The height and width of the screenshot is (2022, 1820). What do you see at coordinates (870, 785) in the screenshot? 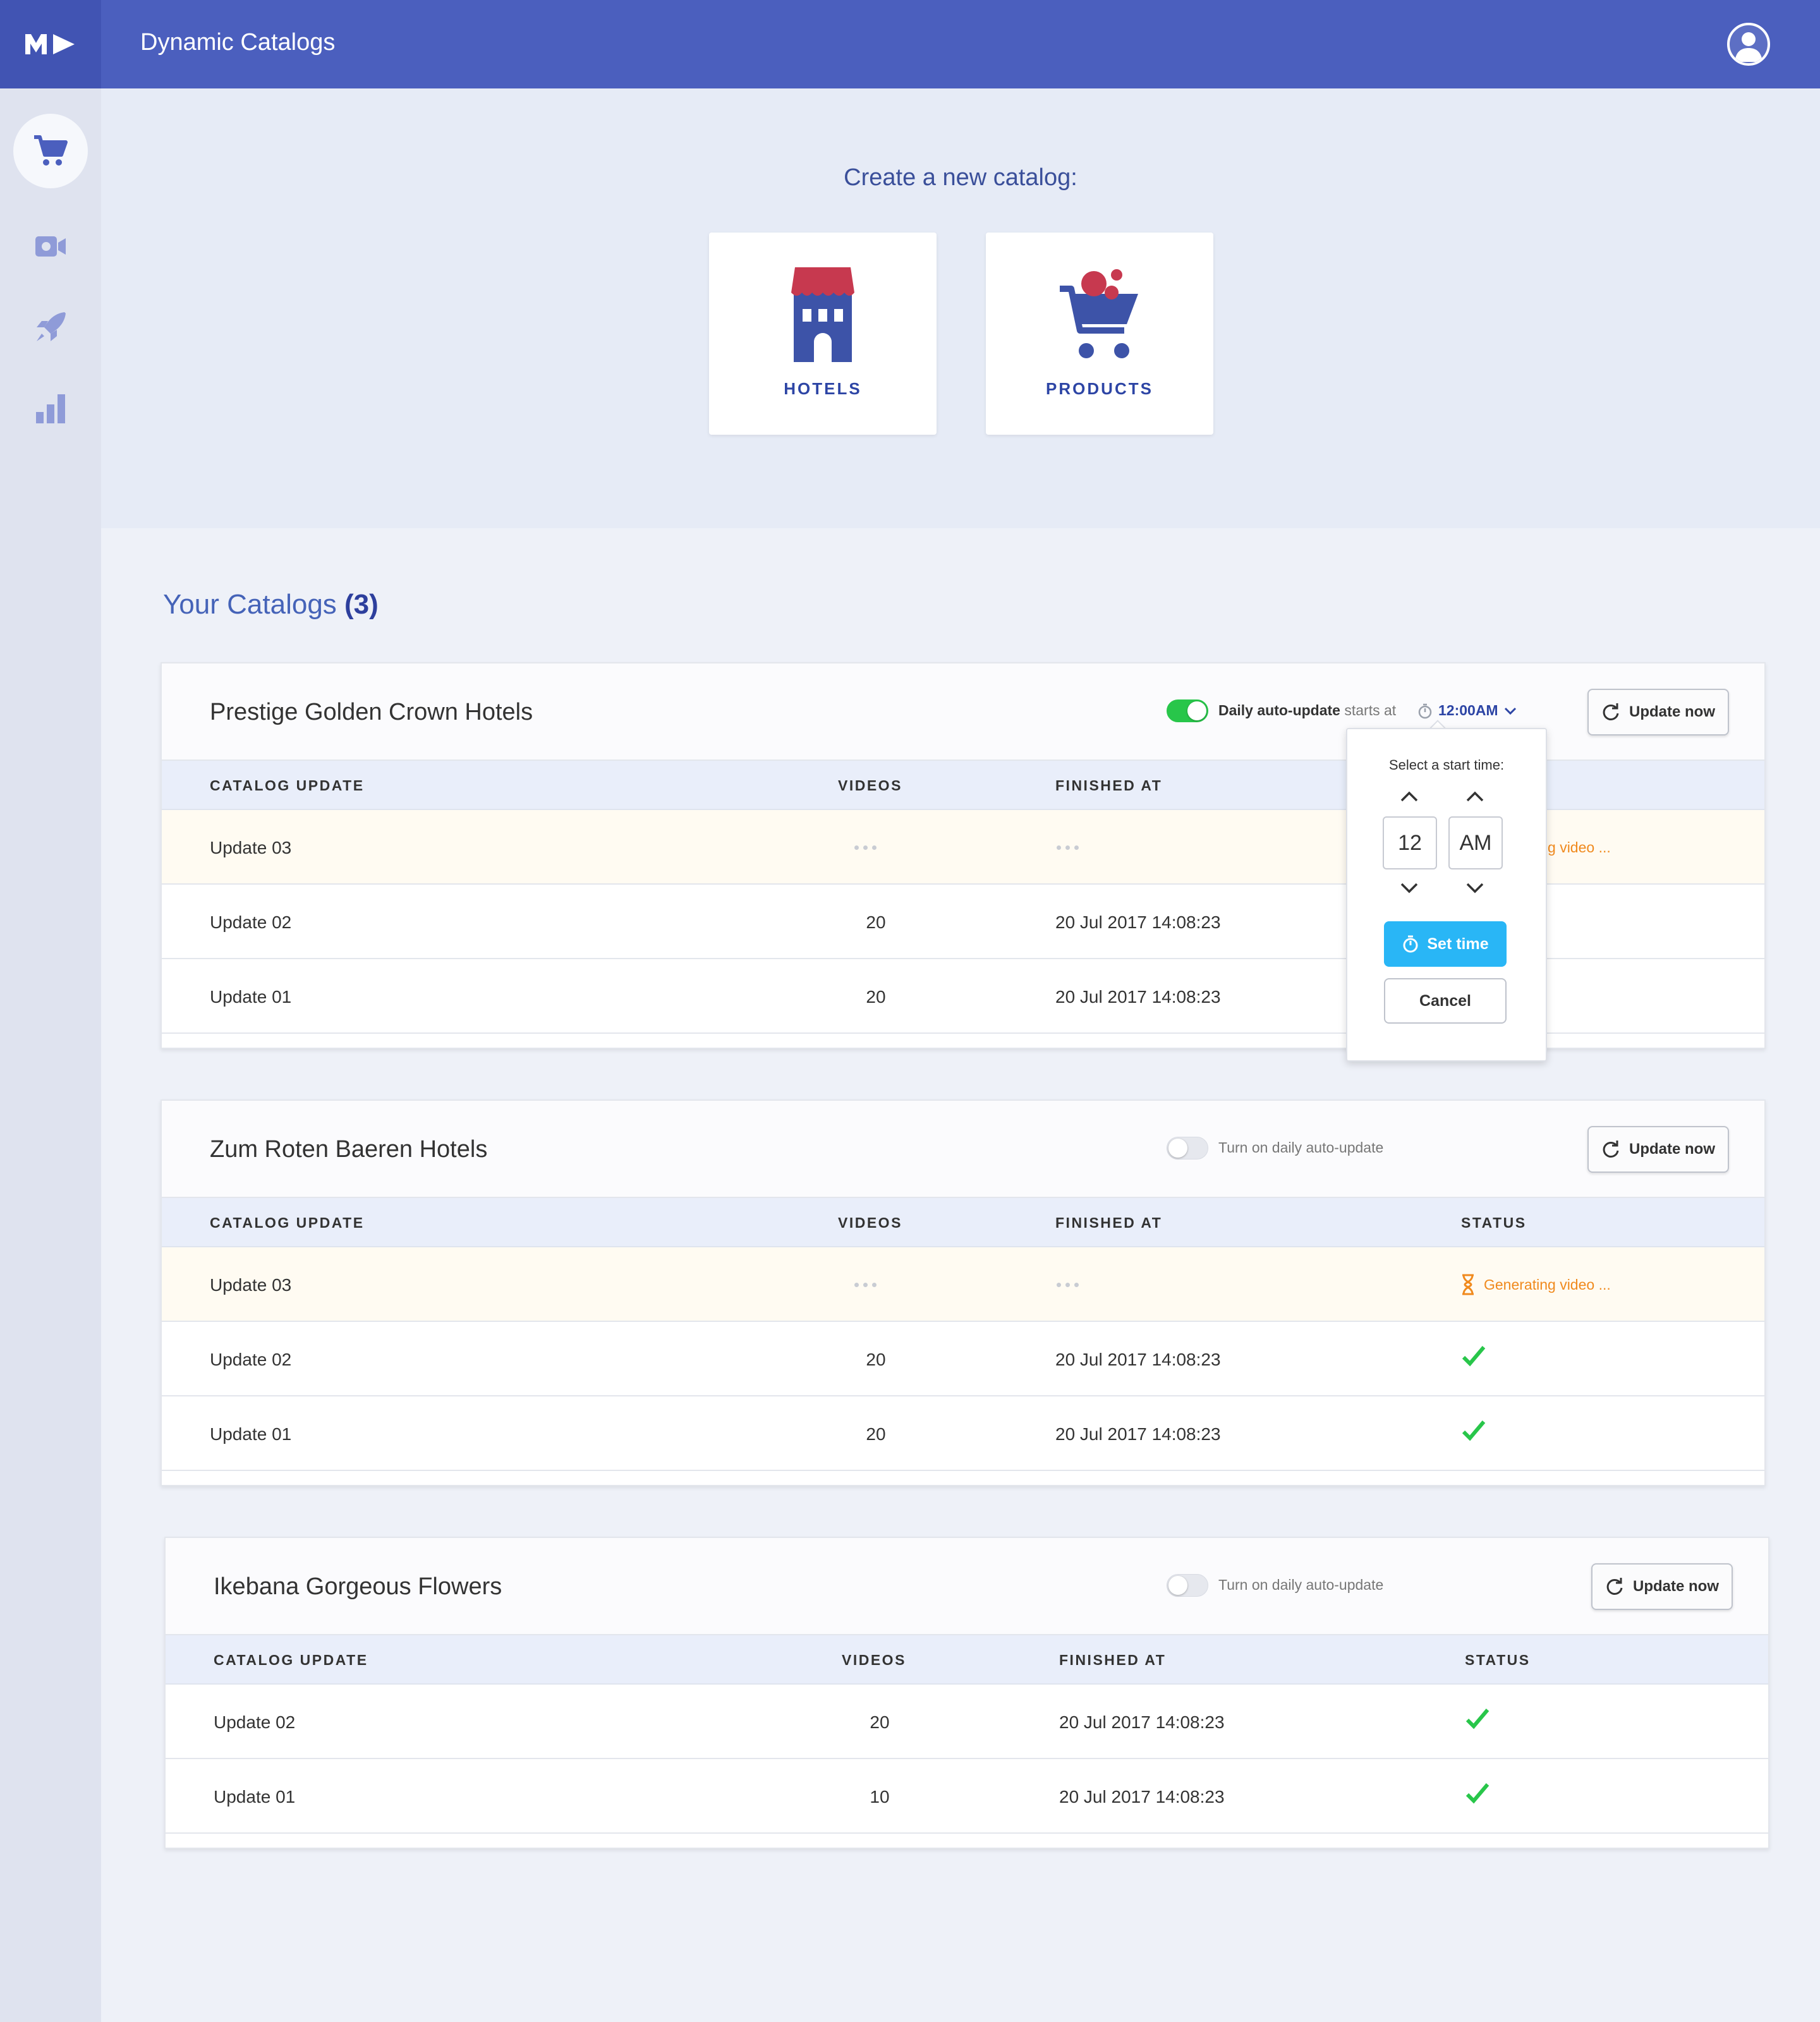
I see `column-header-videos: VIDEOS` at bounding box center [870, 785].